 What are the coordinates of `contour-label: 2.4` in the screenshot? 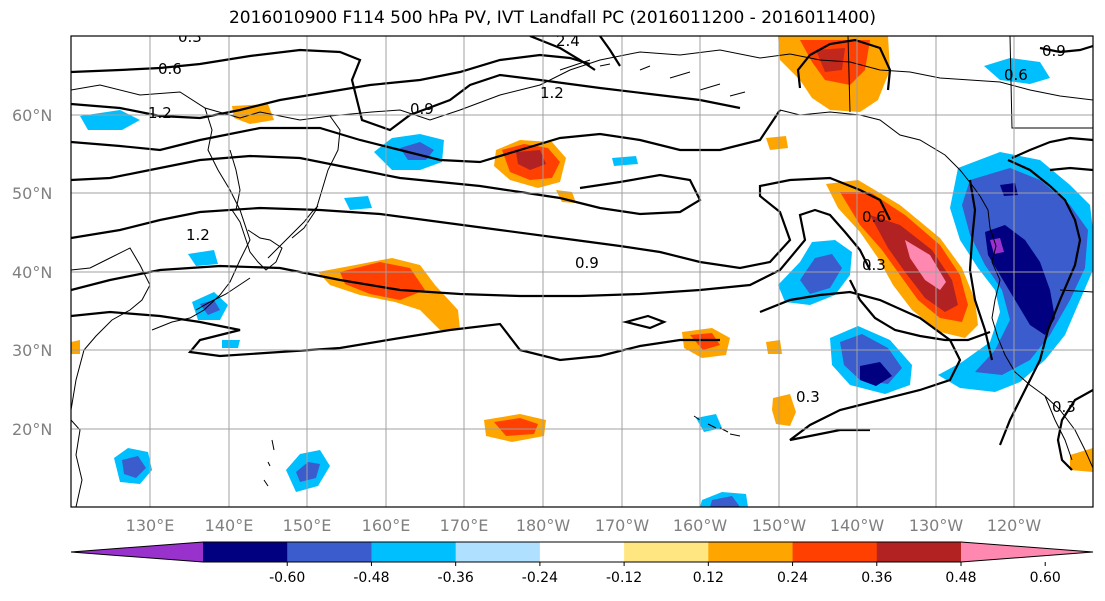 It's located at (568, 41).